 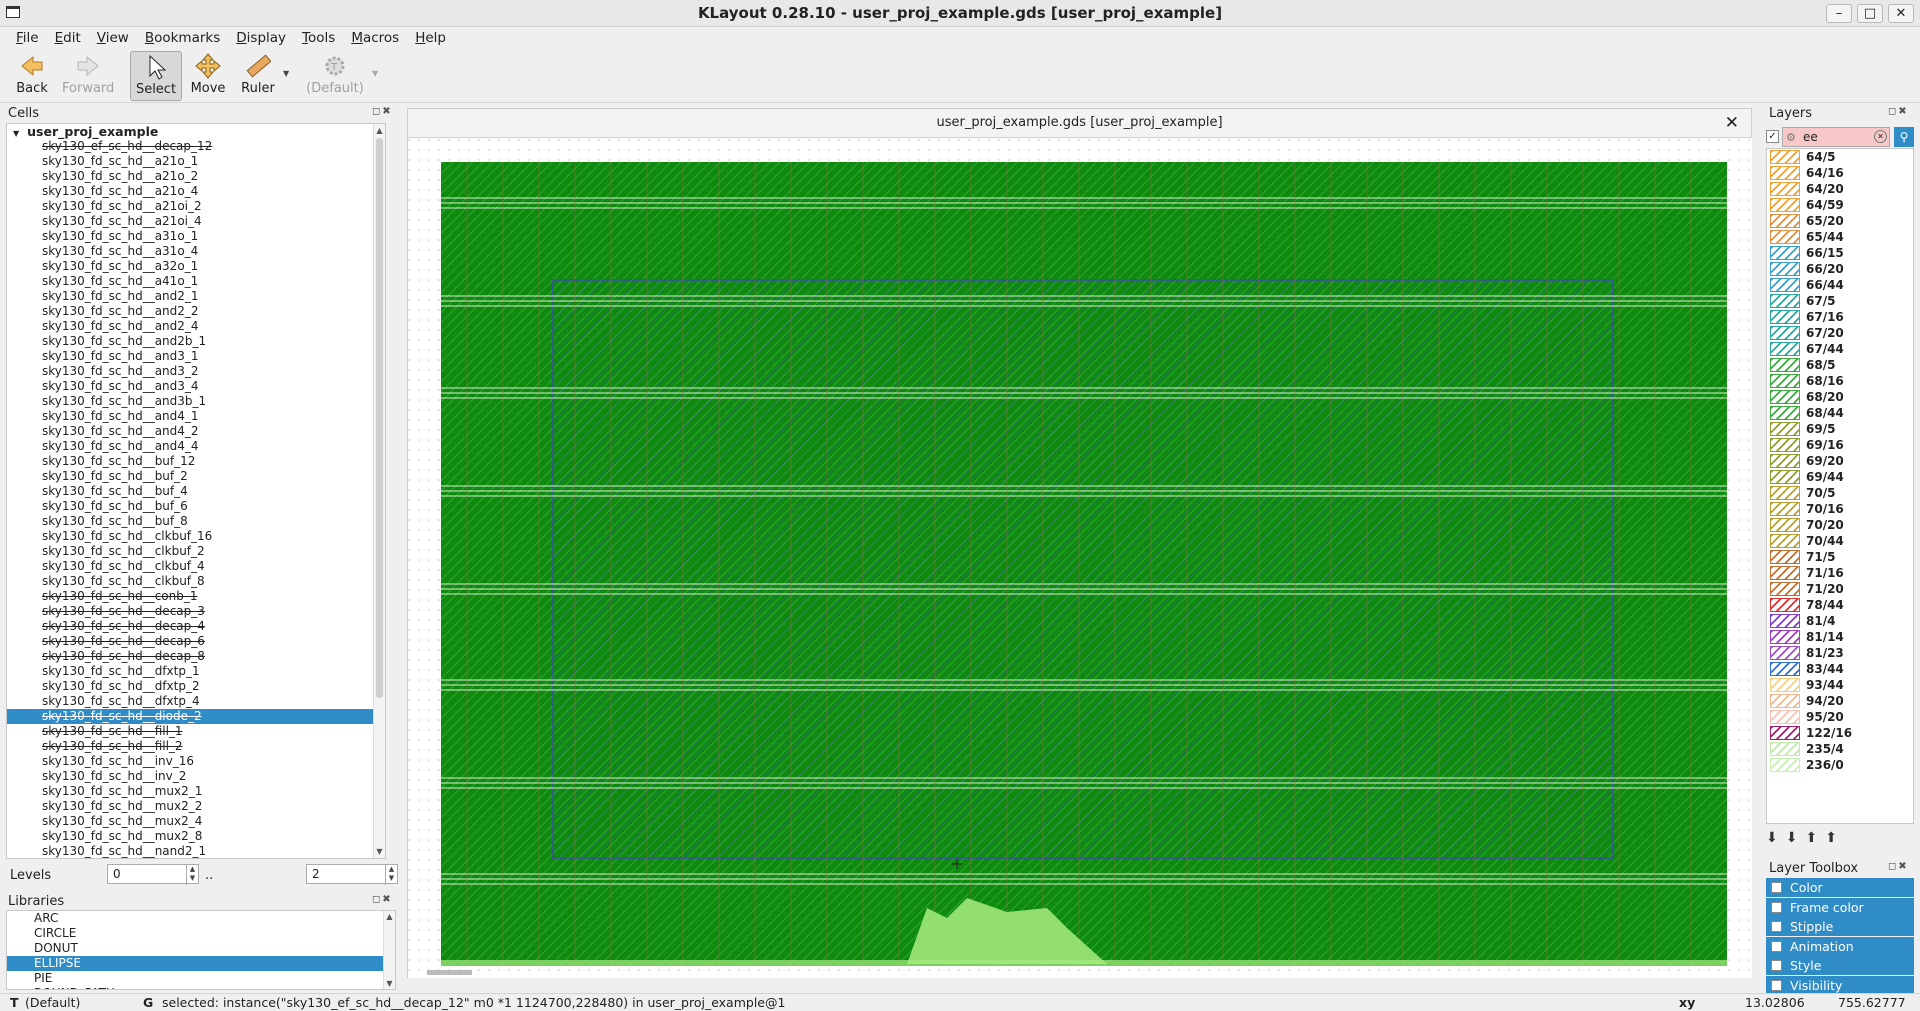 I want to click on cell-item: sky130_fd_sc_hd__a21o_1, so click(x=120, y=161).